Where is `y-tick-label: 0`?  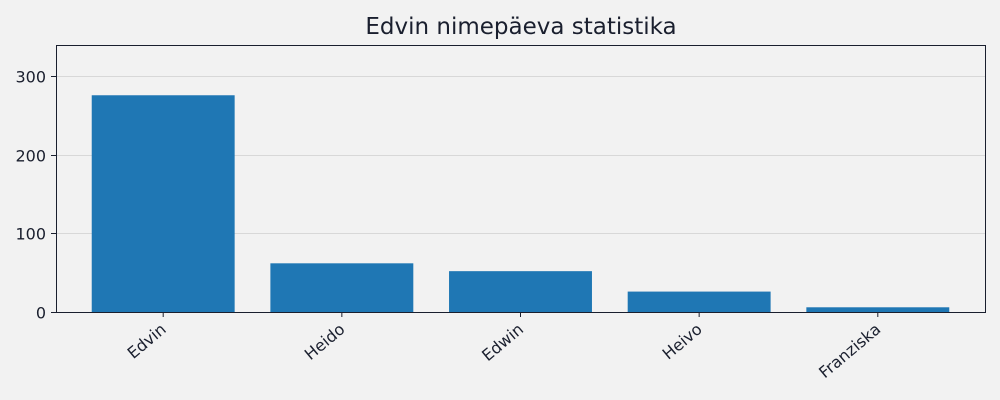 y-tick-label: 0 is located at coordinates (41, 313).